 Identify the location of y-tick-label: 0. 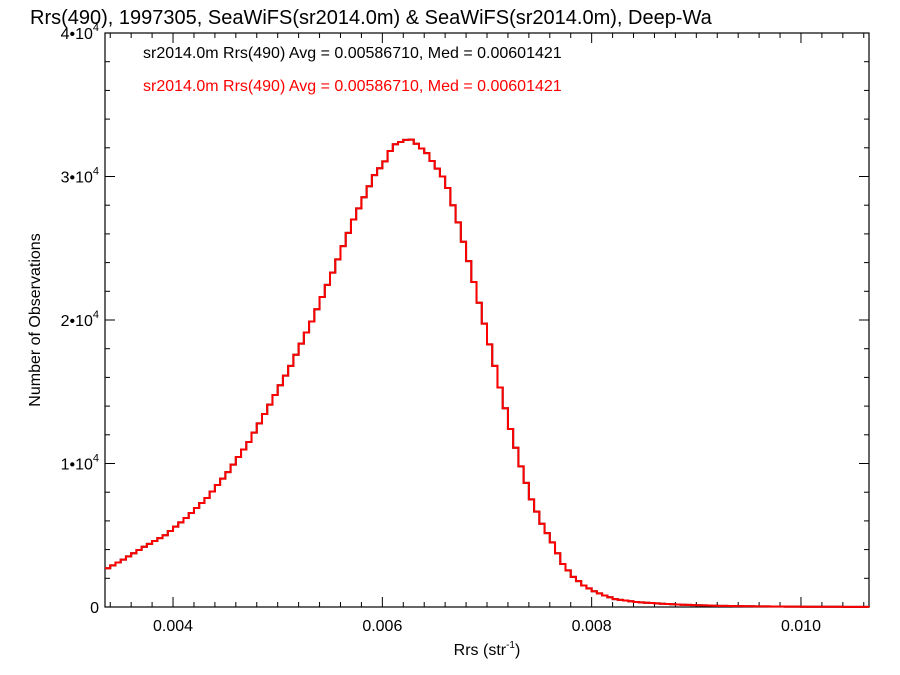
(94, 608).